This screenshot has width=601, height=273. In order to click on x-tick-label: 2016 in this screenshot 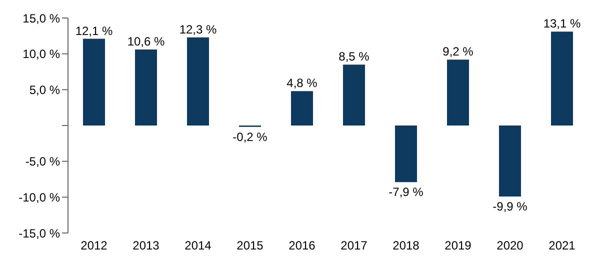, I will do `click(302, 245)`.